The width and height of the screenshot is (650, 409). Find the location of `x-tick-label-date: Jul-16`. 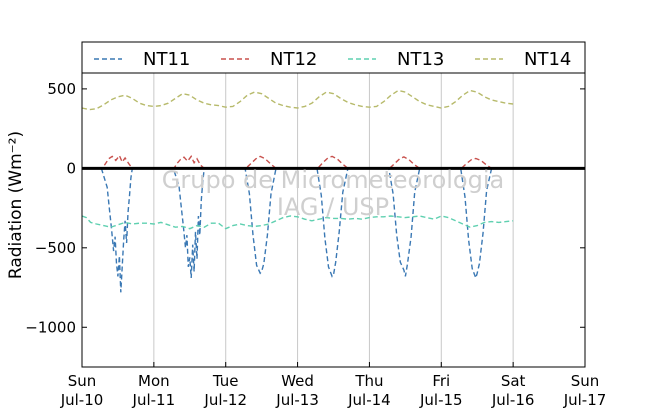

x-tick-label-date: Jul-16 is located at coordinates (513, 400).